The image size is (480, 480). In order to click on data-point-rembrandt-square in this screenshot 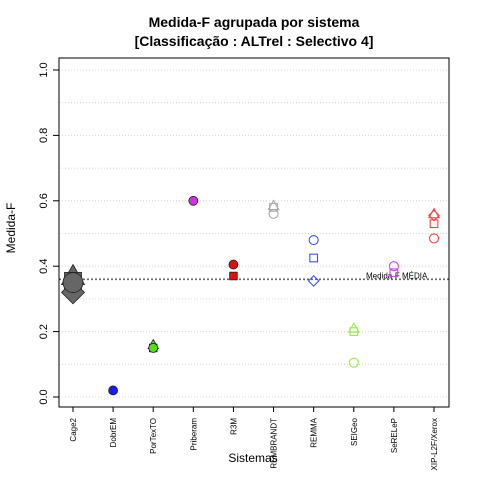, I will do `click(273, 207)`.